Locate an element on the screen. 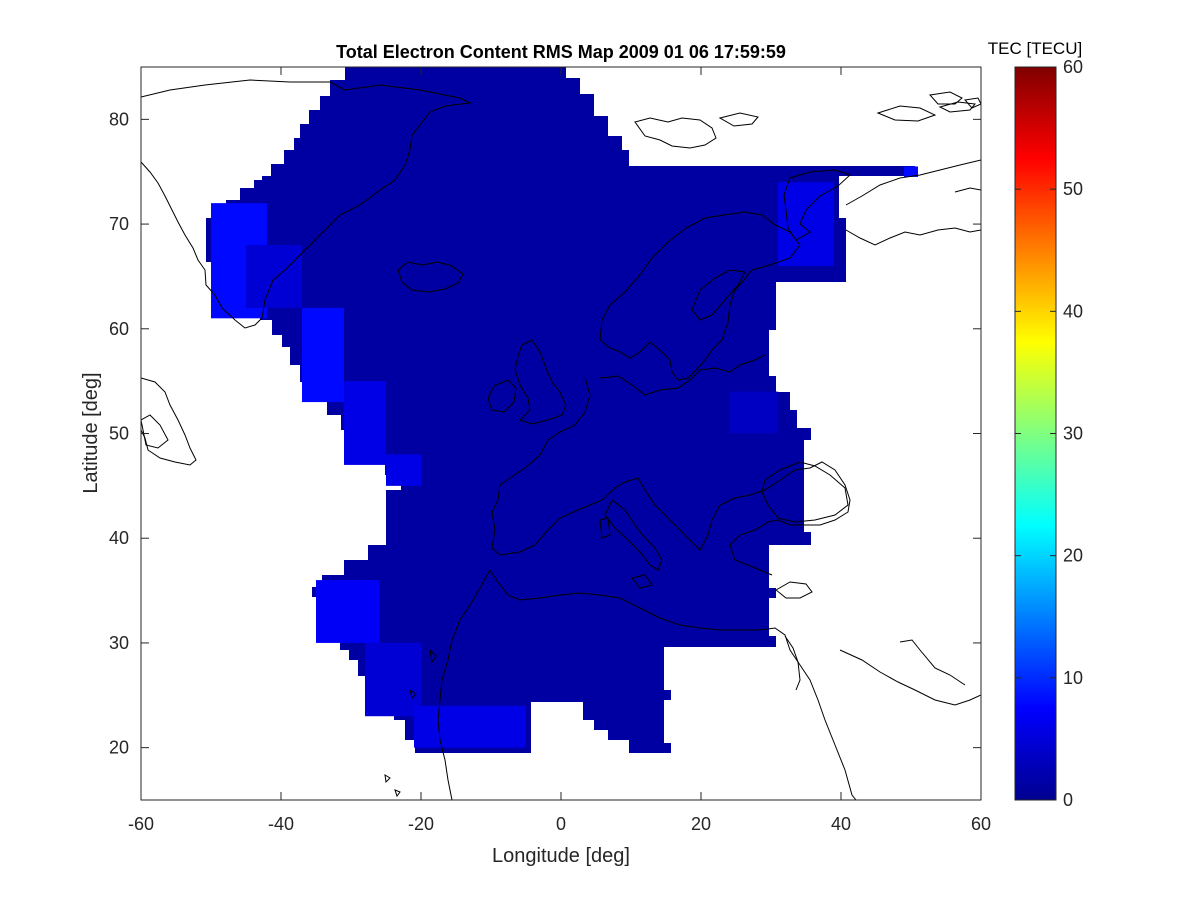  colorbar: TEC [TECU] 0 10 20 30 40 50 60 is located at coordinates (1035, 424).